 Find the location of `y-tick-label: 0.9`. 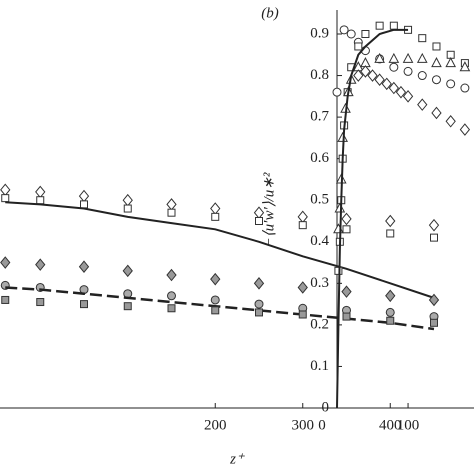

y-tick-label: 0.9 is located at coordinates (319, 33).